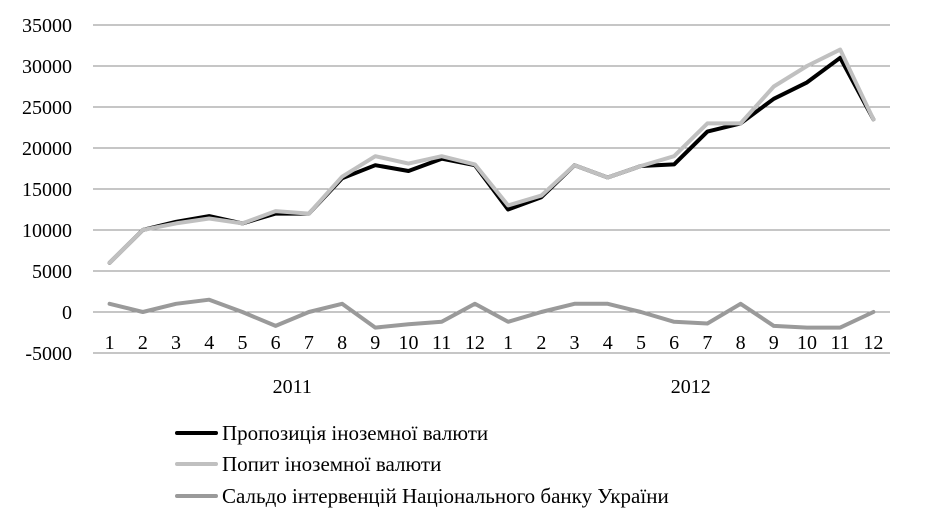 The image size is (925, 522). I want to click on year-label: 2011, so click(292, 387).